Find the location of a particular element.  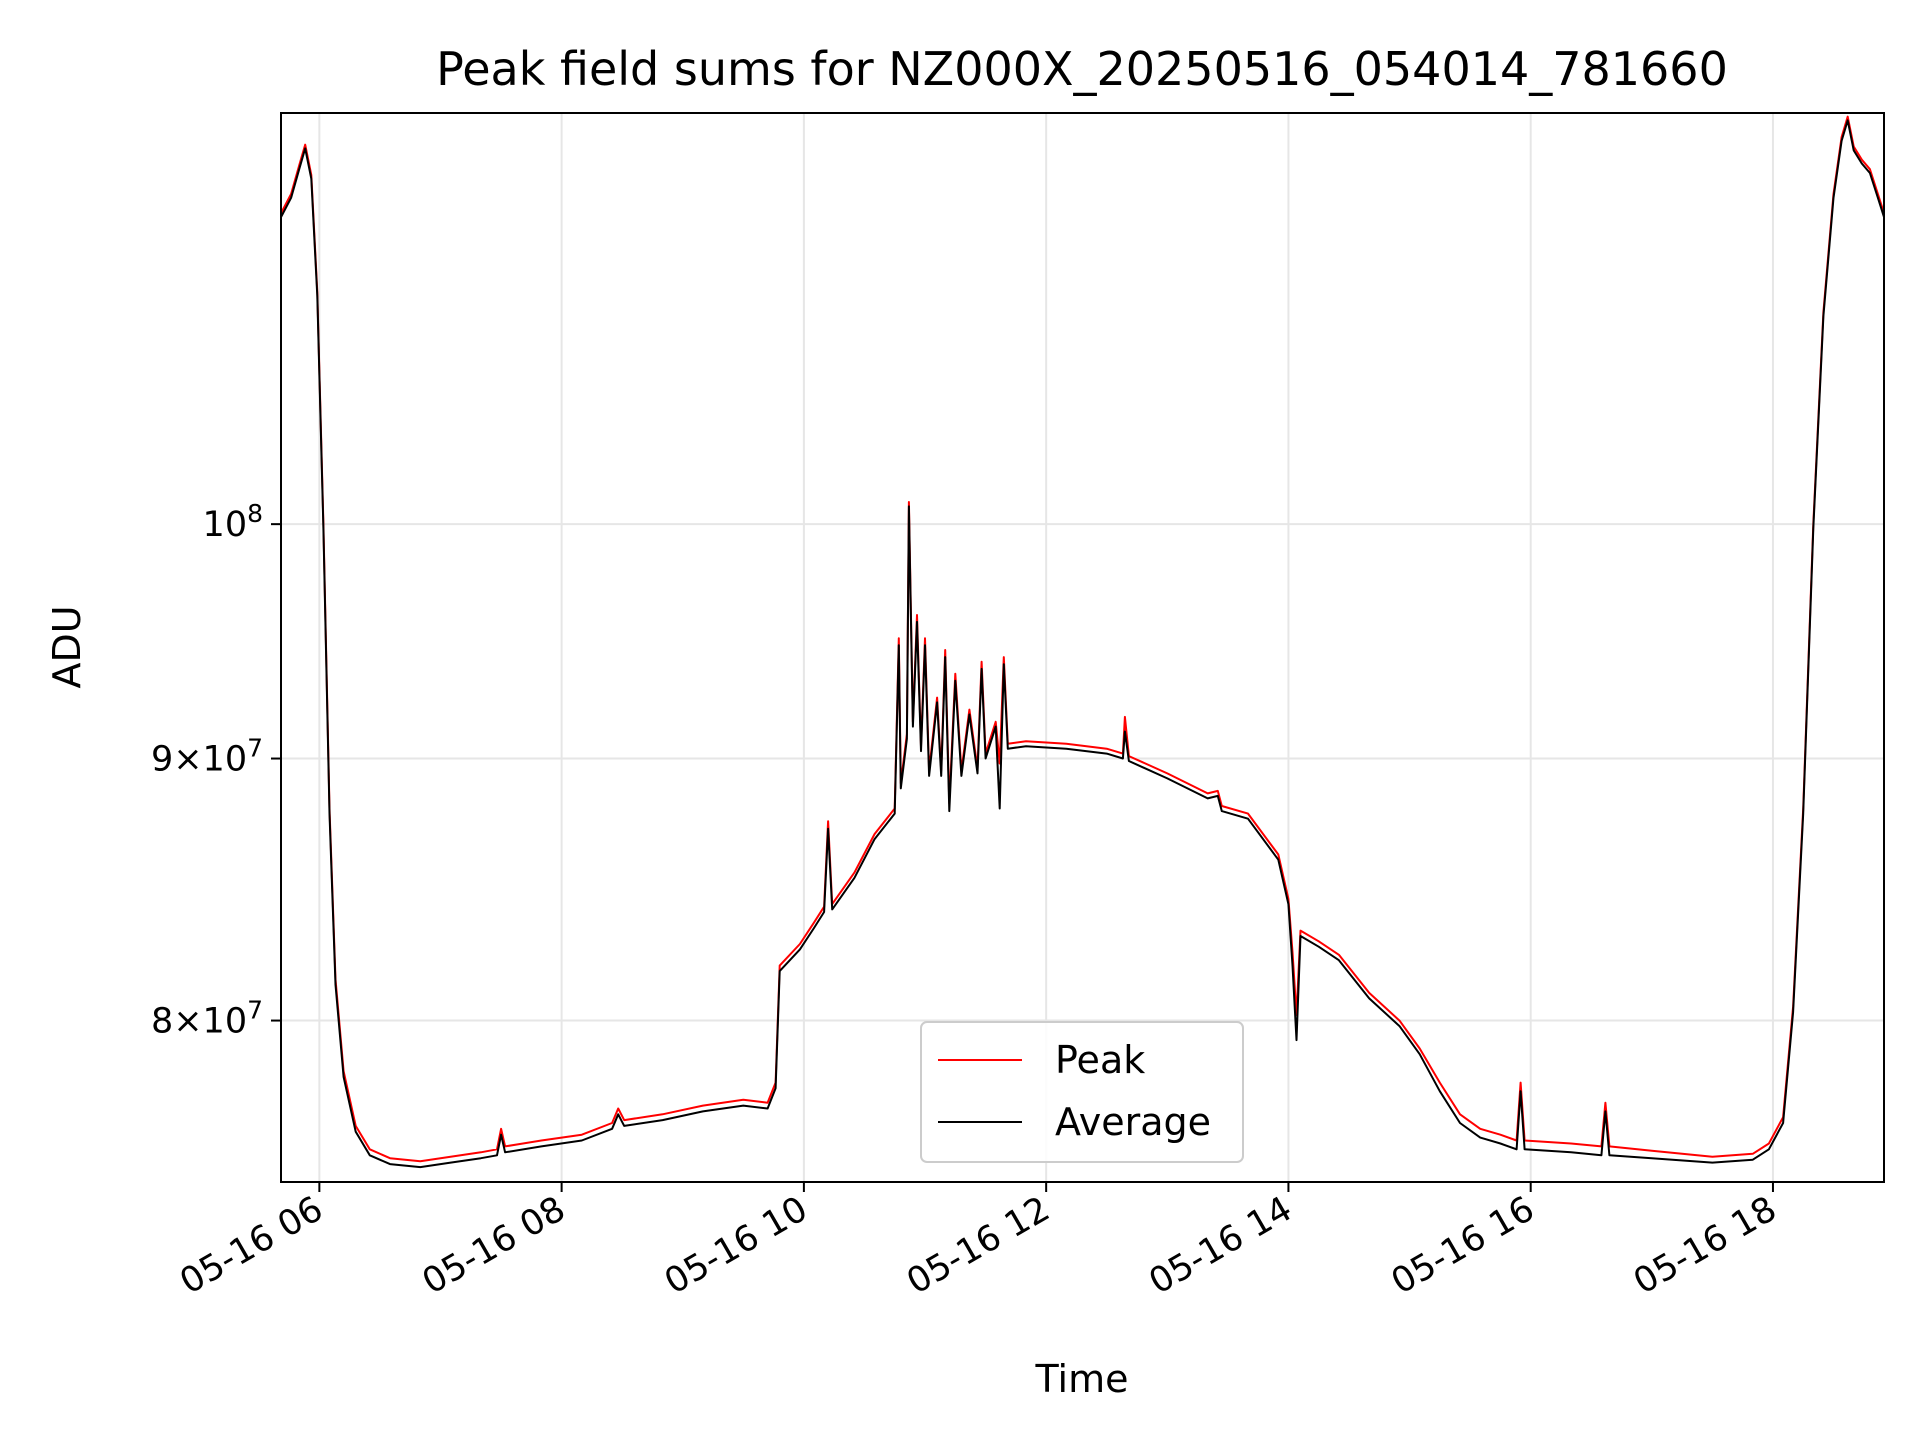

y-tick-label: 9×107 is located at coordinates (207, 757).